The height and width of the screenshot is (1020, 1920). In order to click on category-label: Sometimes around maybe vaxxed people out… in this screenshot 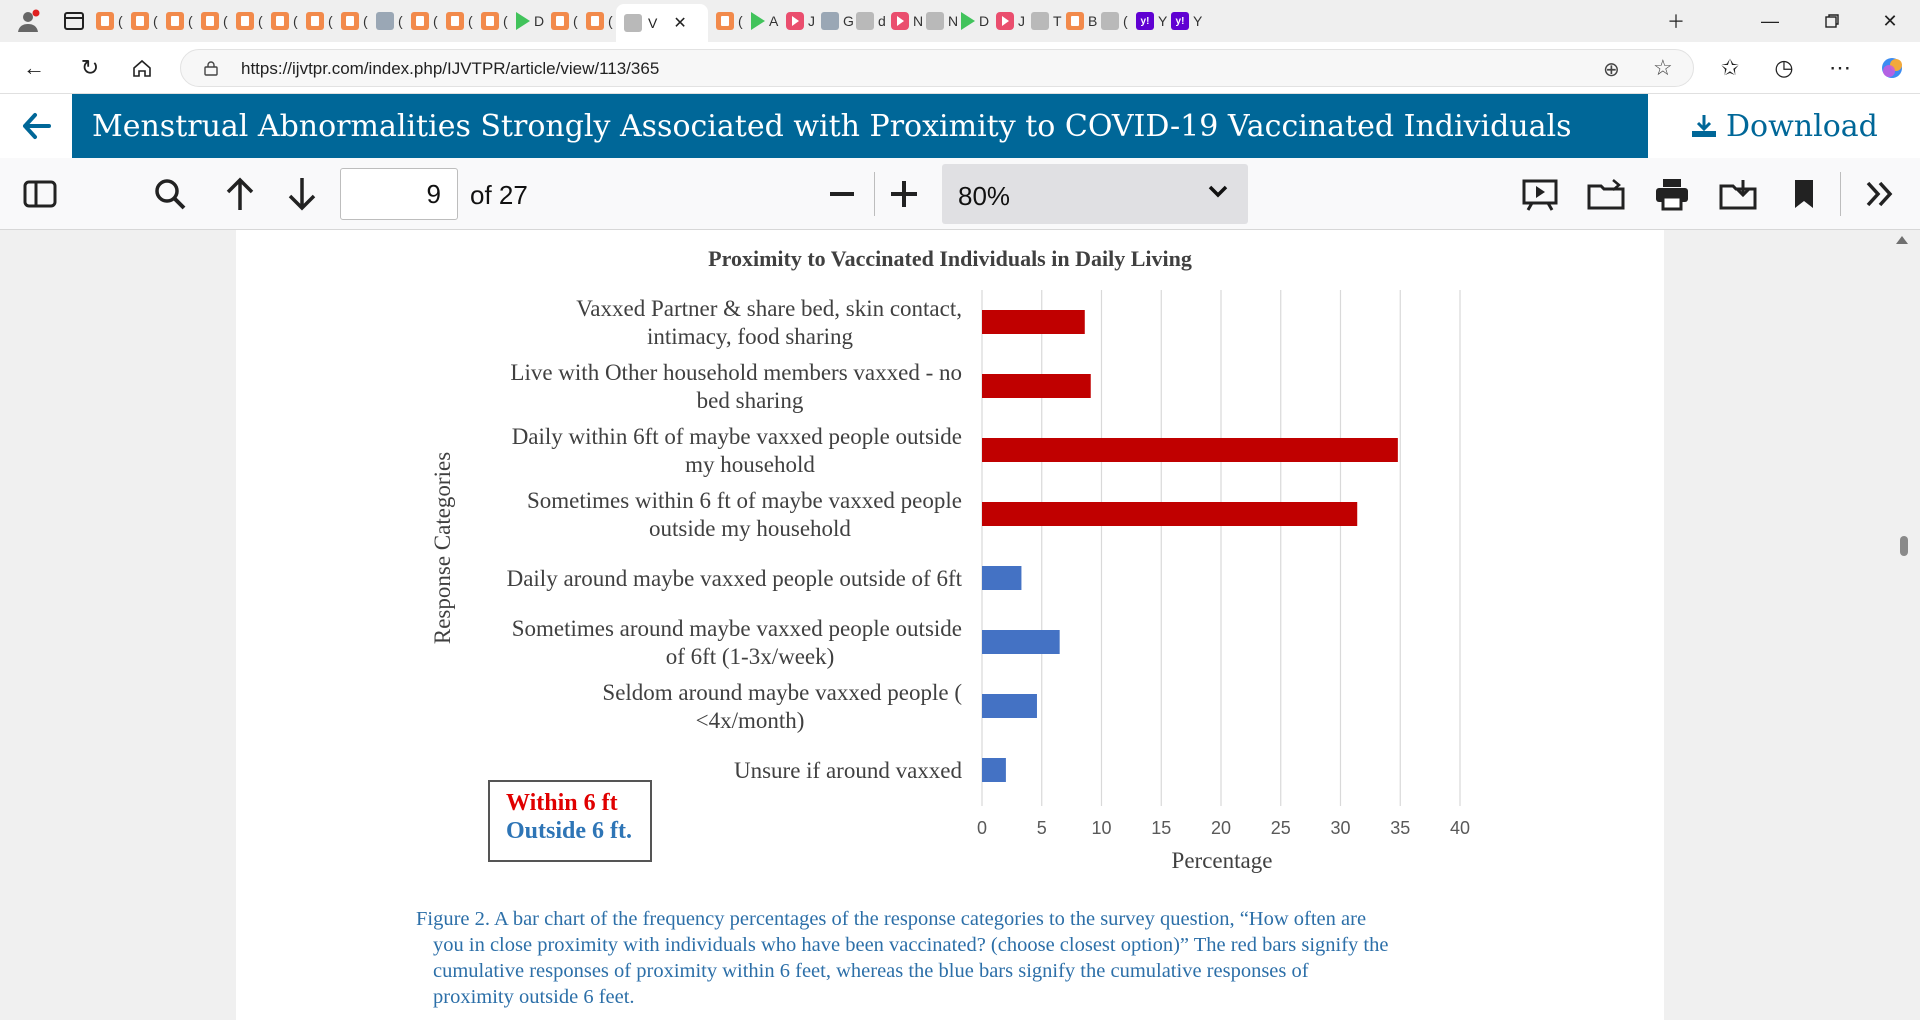, I will do `click(737, 628)`.